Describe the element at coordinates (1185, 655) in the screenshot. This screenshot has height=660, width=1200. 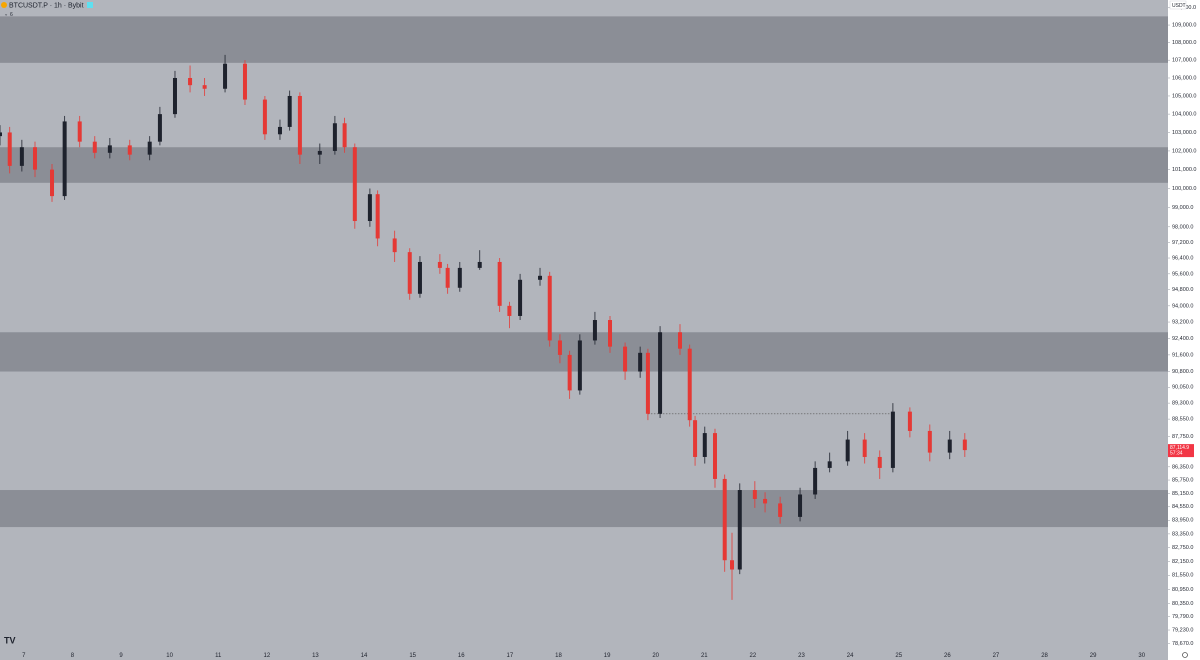
I see `settings-icon` at that location.